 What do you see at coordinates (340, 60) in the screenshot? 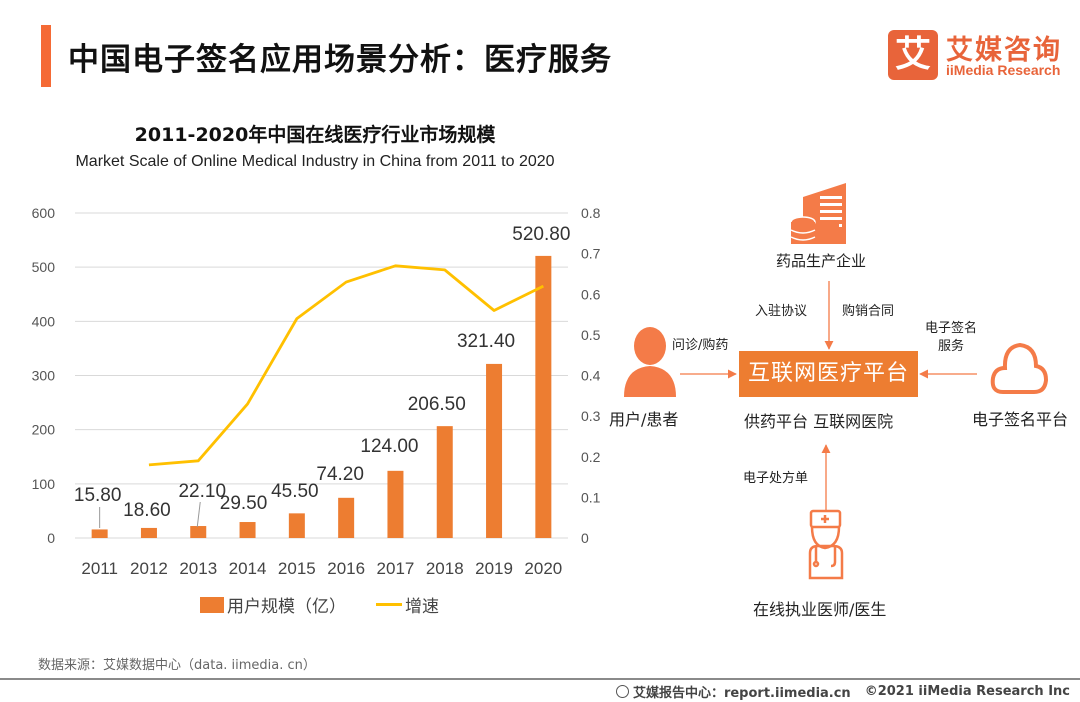
I see `page-title: 中国电子签名应用场景分析：医疗服务` at bounding box center [340, 60].